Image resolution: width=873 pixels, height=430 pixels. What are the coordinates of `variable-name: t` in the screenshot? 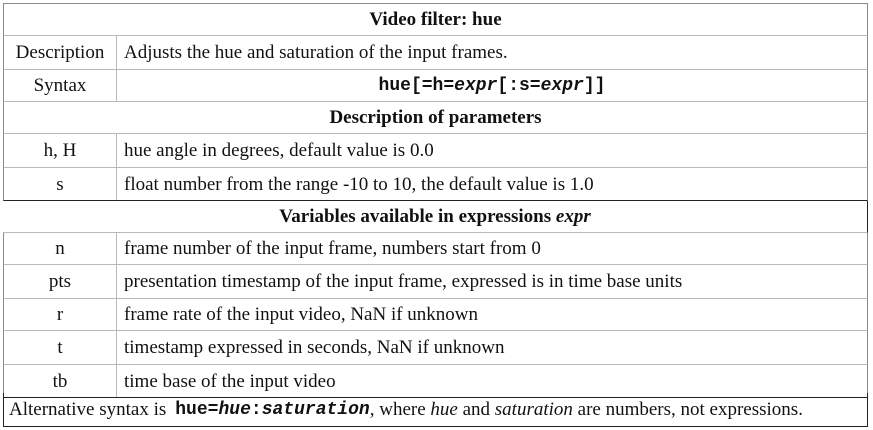 It's located at (60, 347).